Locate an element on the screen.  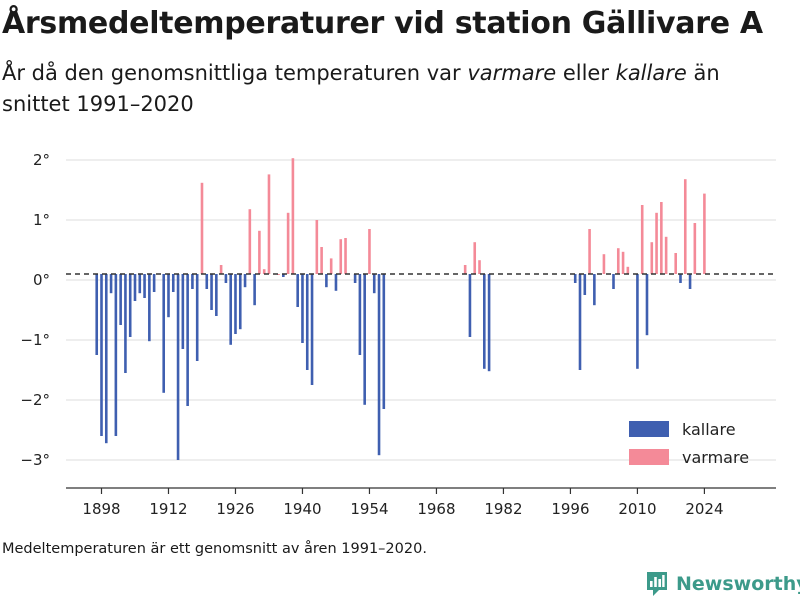
legend-label-kallare: kallare is located at coordinates (709, 429).